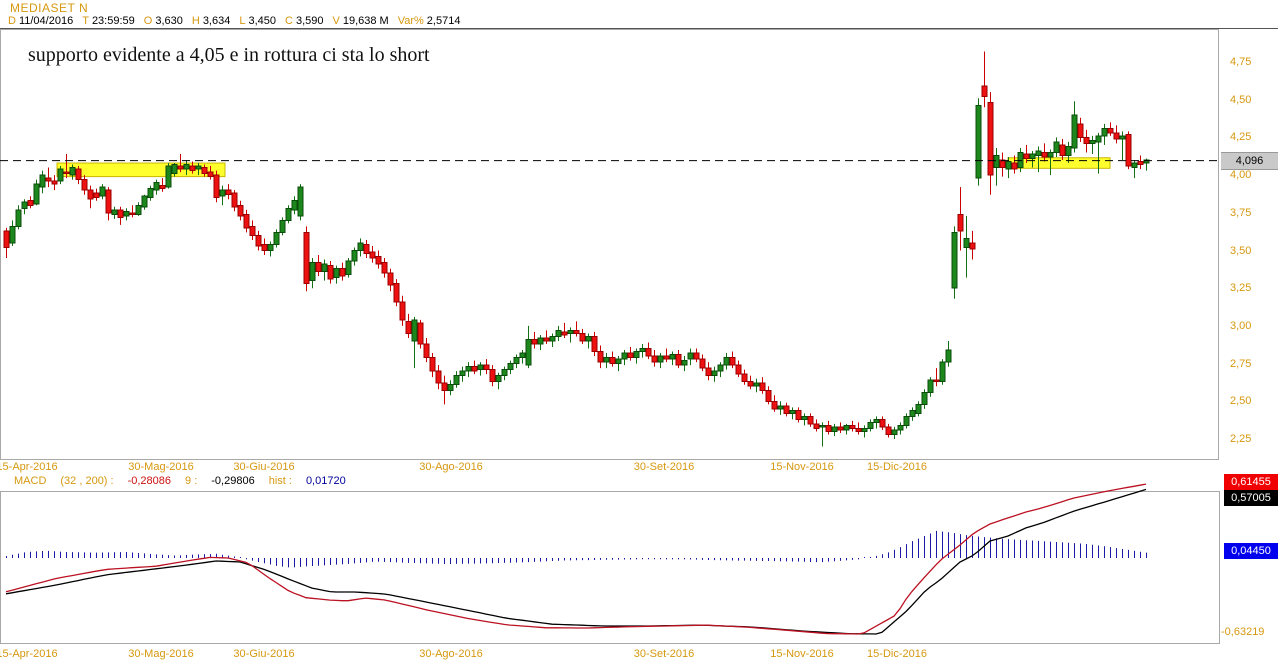 This screenshot has width=1278, height=668. I want to click on date-tick-label: 30-Mag-2016, so click(161, 654).